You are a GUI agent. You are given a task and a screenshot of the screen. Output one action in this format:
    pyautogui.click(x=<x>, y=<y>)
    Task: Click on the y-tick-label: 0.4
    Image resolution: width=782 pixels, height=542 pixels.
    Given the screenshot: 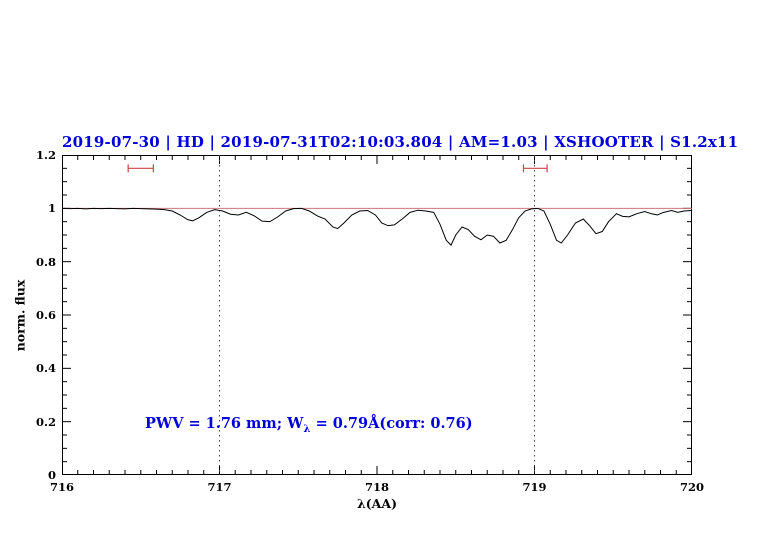 What is the action you would take?
    pyautogui.click(x=45, y=368)
    